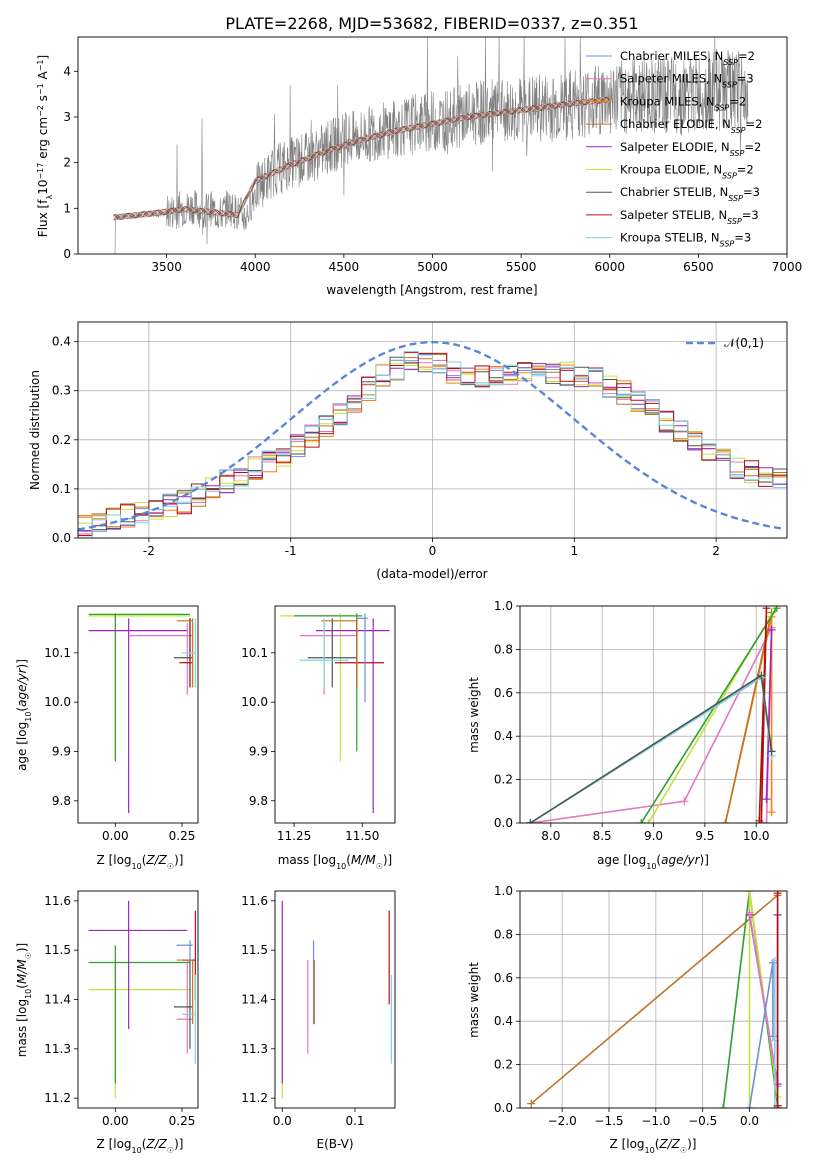 The width and height of the screenshot is (819, 1170). I want to click on weight_vs_age-marks, so click(653, 714).